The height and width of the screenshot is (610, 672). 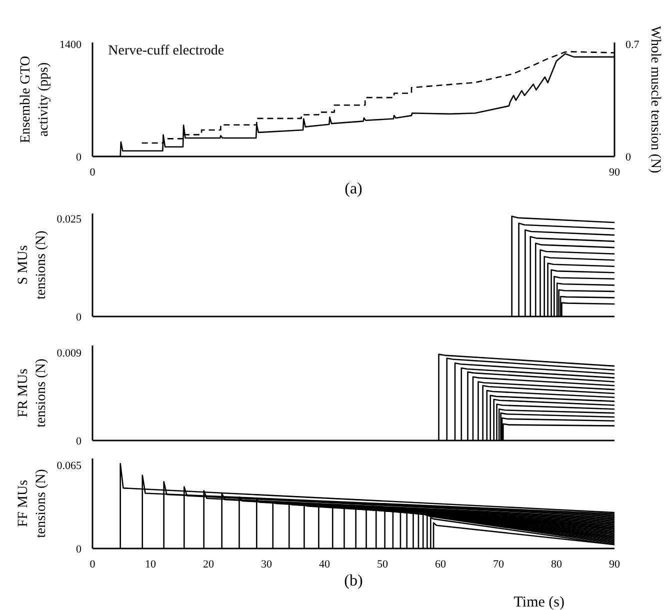 What do you see at coordinates (353, 581) in the screenshot?
I see `text: (b)` at bounding box center [353, 581].